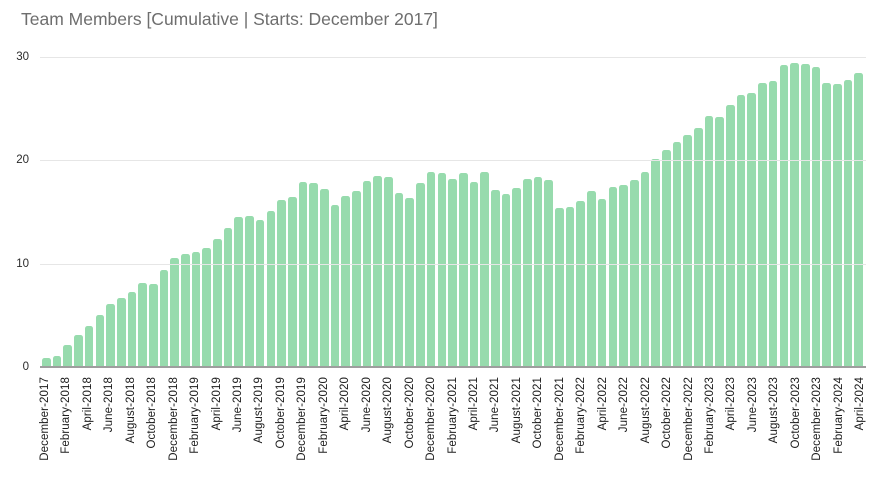 The width and height of the screenshot is (874, 493). What do you see at coordinates (356, 279) in the screenshot?
I see `bar-May-2020` at bounding box center [356, 279].